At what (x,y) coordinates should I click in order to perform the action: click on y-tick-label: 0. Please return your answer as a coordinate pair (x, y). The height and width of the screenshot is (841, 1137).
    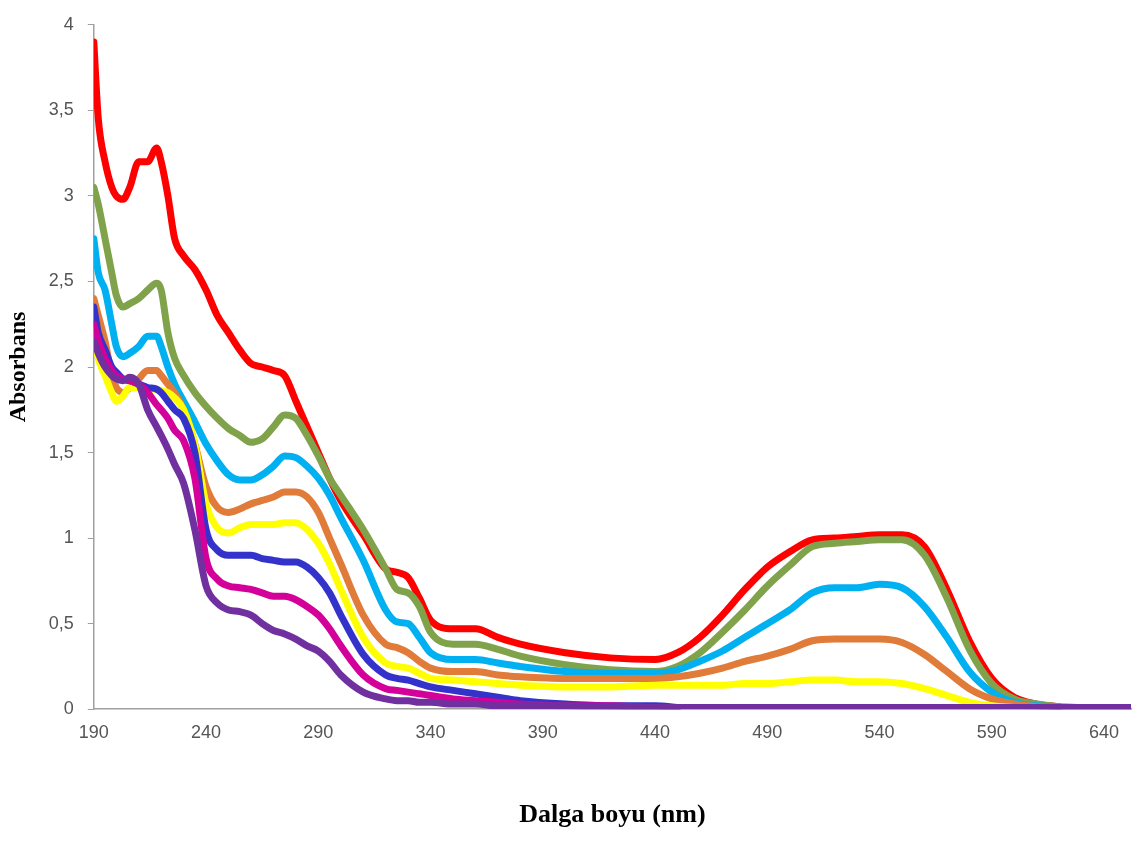
    Looking at the image, I should click on (68, 708).